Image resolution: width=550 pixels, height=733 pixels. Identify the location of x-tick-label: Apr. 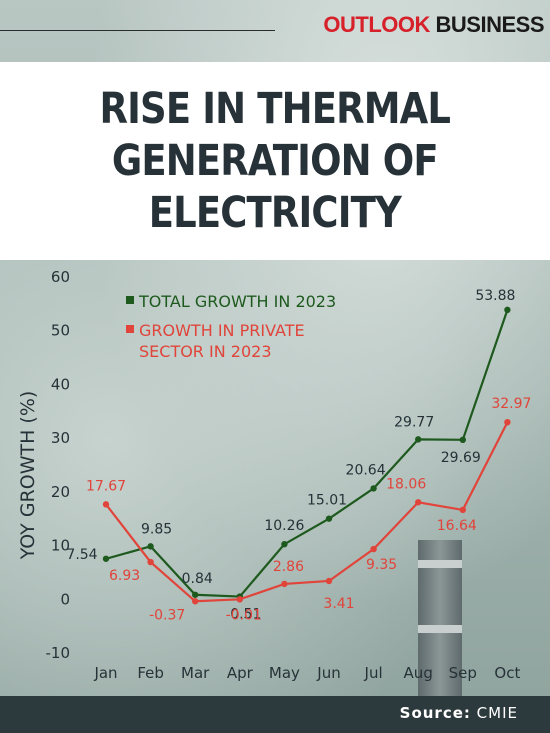
(240, 673).